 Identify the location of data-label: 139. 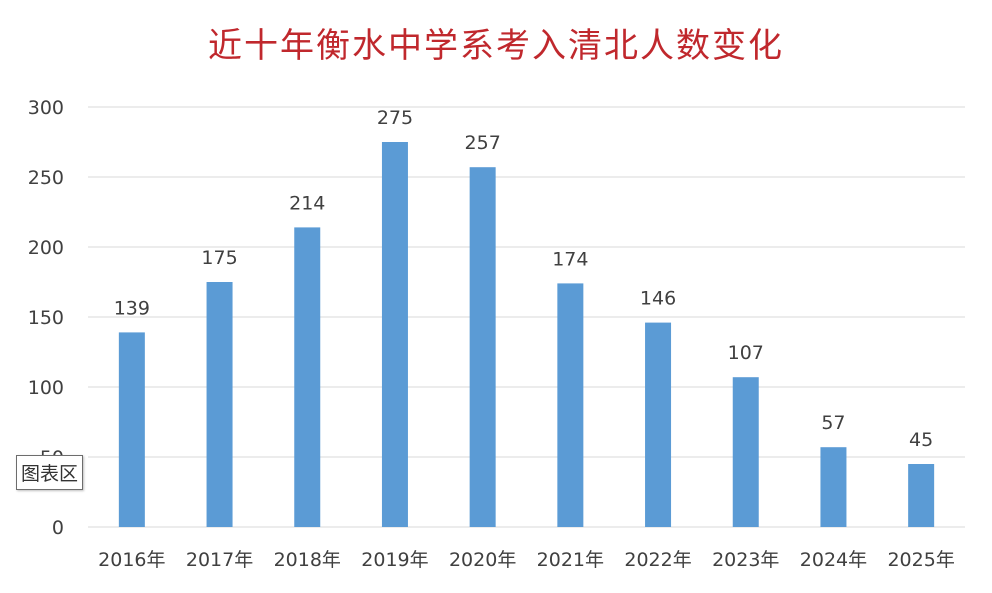
(132, 308).